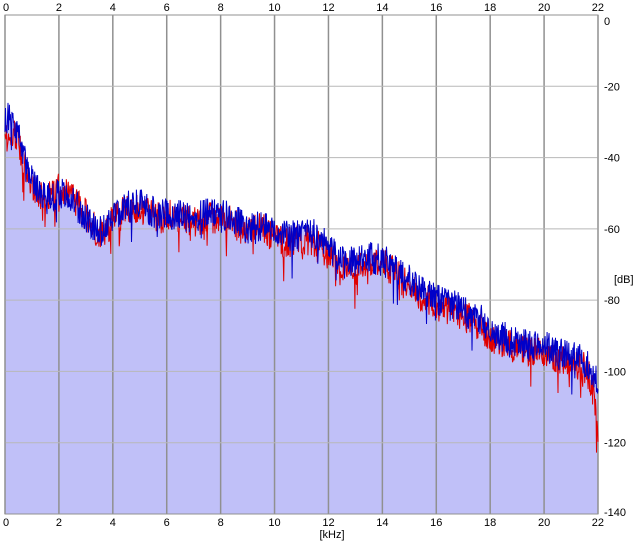 This screenshot has width=635, height=543. Describe the element at coordinates (436, 523) in the screenshot. I see `x-tick-label-bottom: 16` at that location.